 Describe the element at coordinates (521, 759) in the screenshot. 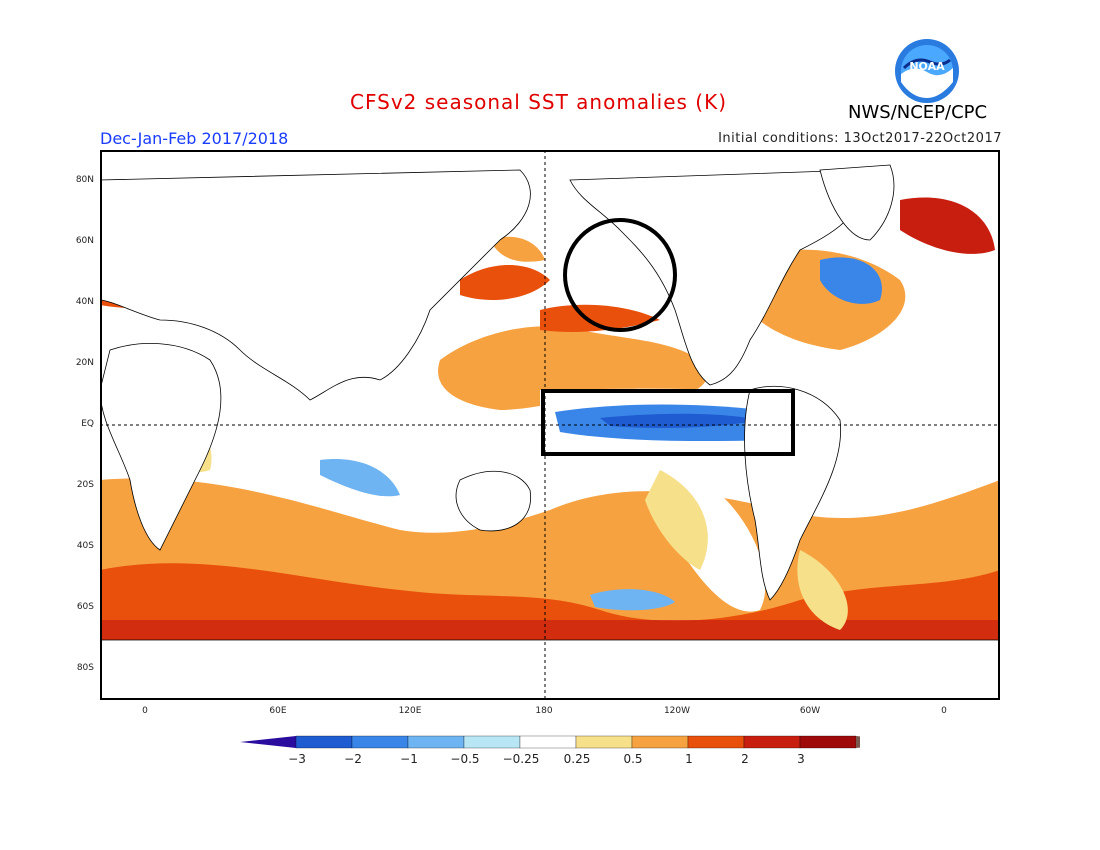

I see `colorbar-label-neg025: −0.25` at that location.